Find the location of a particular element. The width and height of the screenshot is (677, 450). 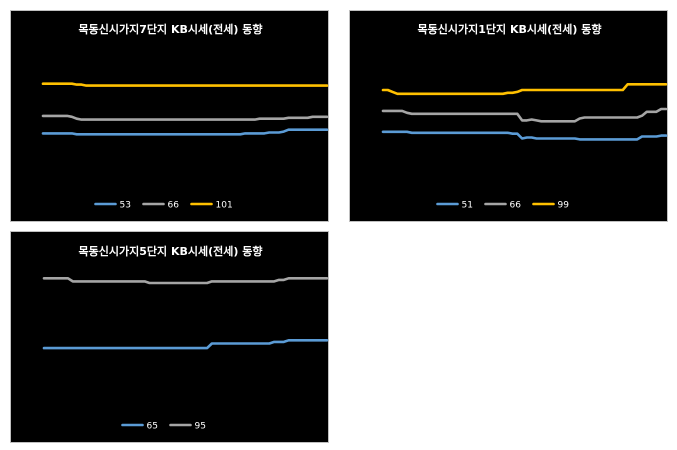

chart-title: 목동신시가지7단지 KB시세(전세) 동향 is located at coordinates (171, 29).